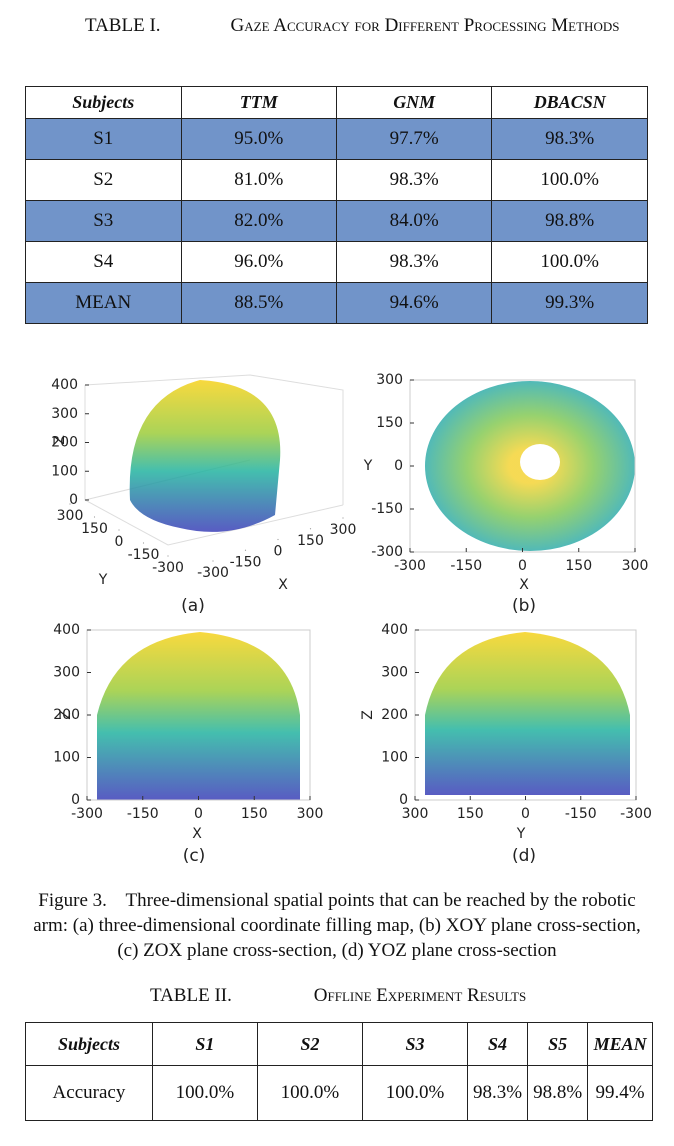  What do you see at coordinates (415, 1044) in the screenshot?
I see `header-cell: S3` at bounding box center [415, 1044].